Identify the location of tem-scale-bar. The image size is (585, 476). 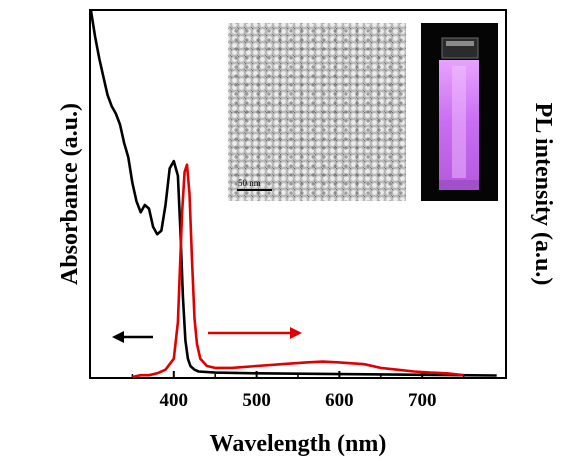
(254, 190).